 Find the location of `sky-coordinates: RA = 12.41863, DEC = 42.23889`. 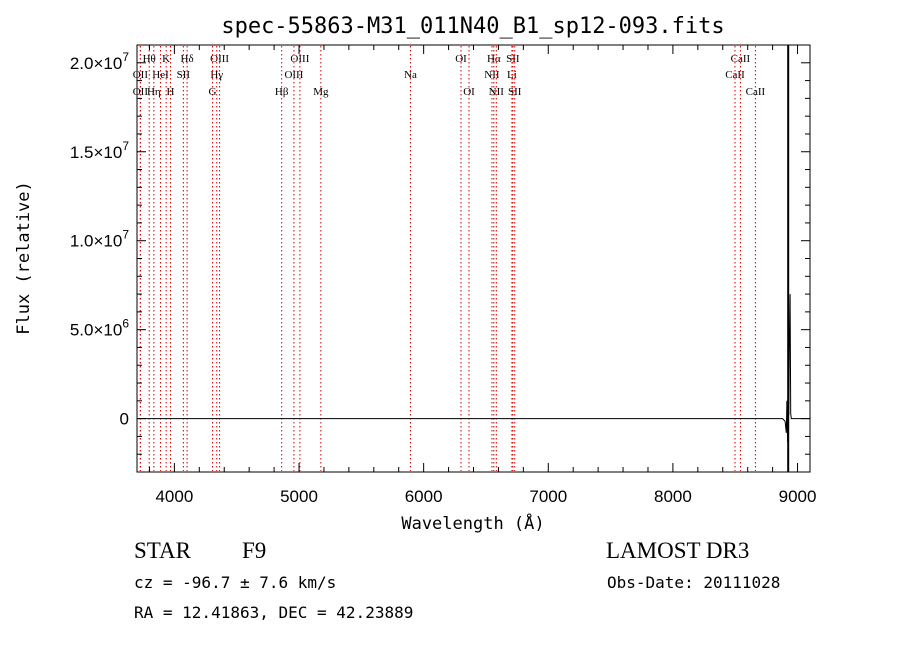

sky-coordinates: RA = 12.41863, DEC = 42.23889 is located at coordinates (274, 612).